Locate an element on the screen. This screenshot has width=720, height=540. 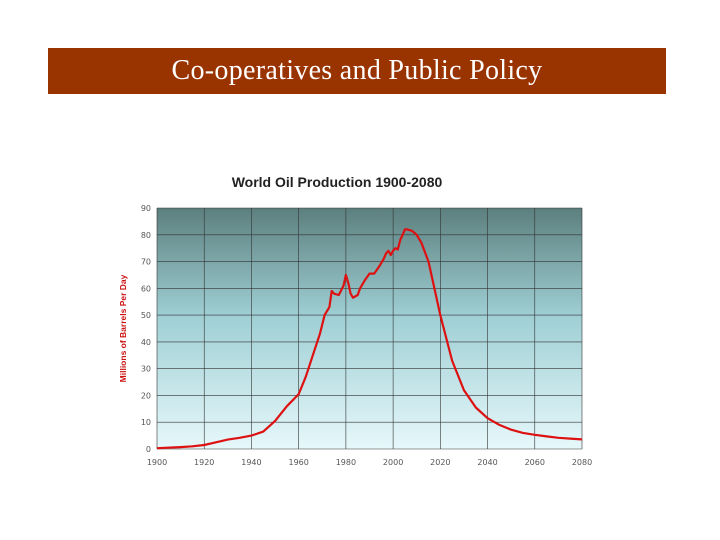
x-tick-labels: 1900 1920 1940 1960 1980 2000 2020 2040 2060 2080 is located at coordinates (369, 462).